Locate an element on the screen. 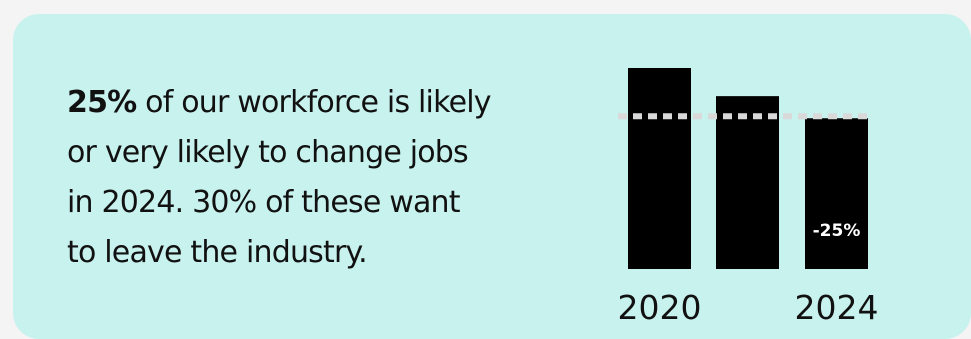 Image resolution: width=971 pixels, height=339 pixels. statement-line-1-rest: of our workforce is likely is located at coordinates (313, 102).